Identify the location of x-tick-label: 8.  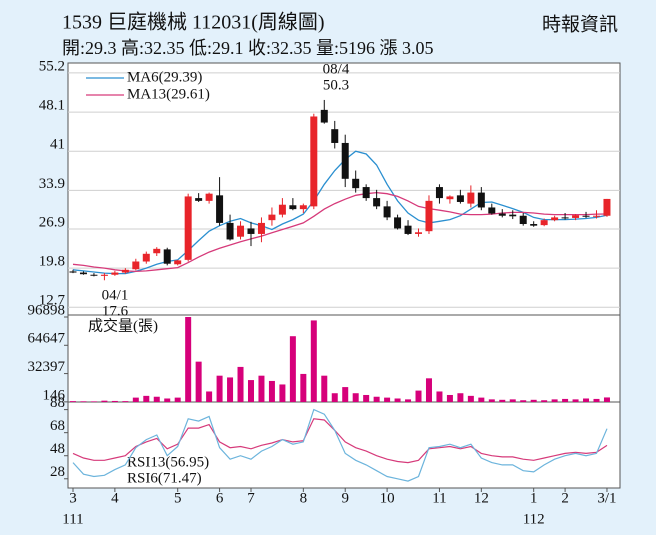
(304, 498).